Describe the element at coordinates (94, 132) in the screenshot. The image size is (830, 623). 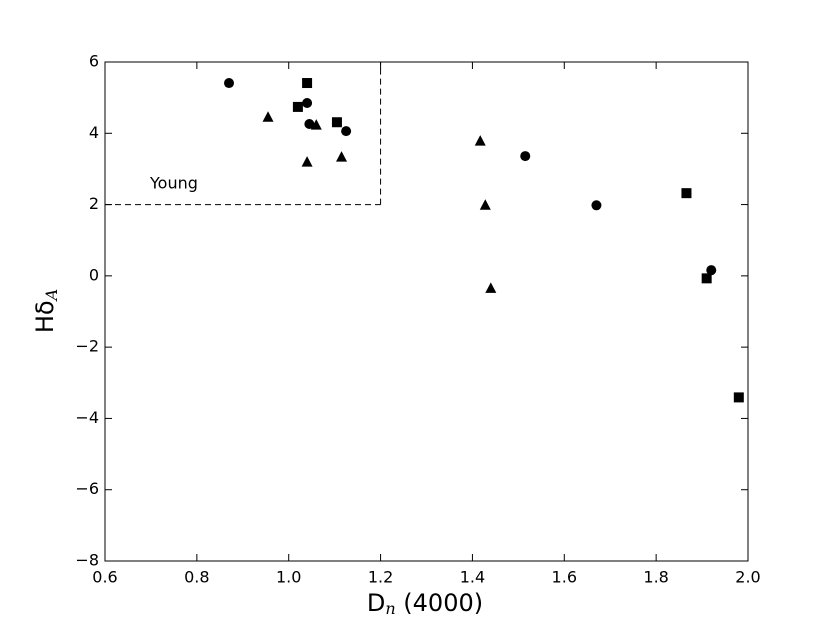
I see `y-tick-label: 4` at that location.